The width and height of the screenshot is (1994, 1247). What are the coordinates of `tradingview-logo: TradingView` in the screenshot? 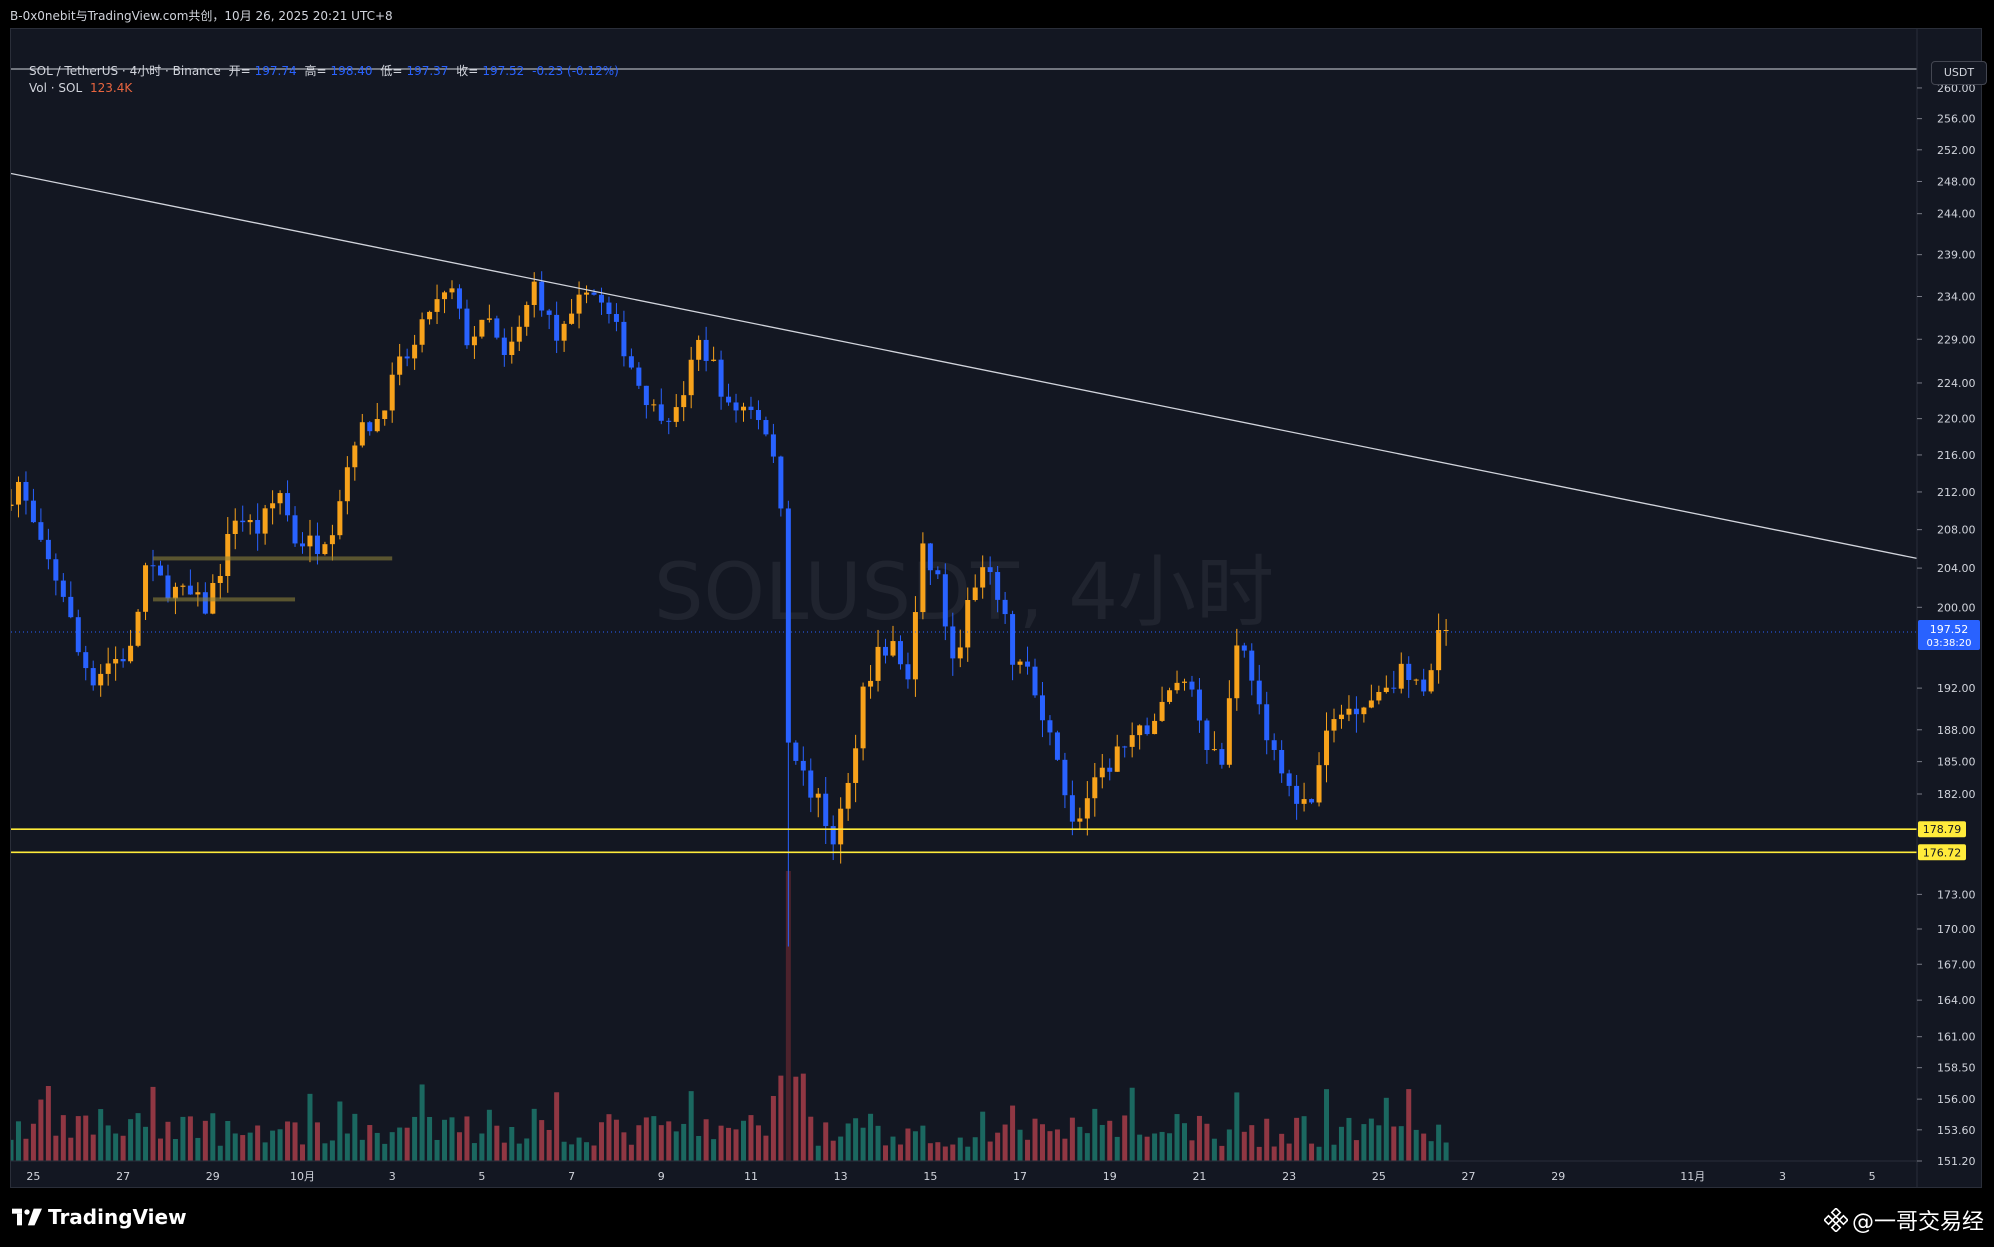 It's located at (99, 1217).